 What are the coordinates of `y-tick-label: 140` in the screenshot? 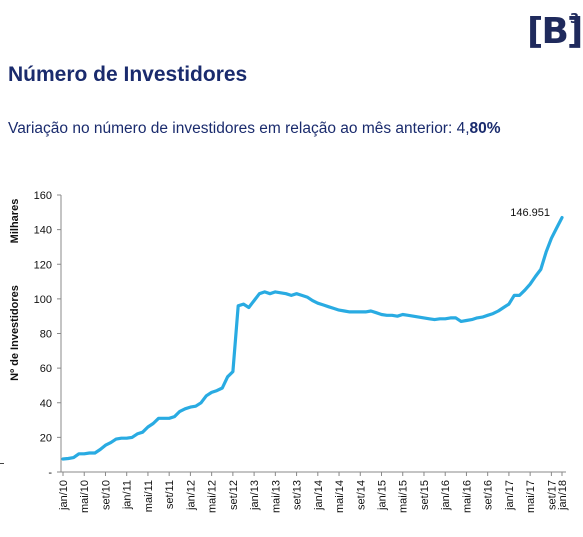 It's located at (43, 231).